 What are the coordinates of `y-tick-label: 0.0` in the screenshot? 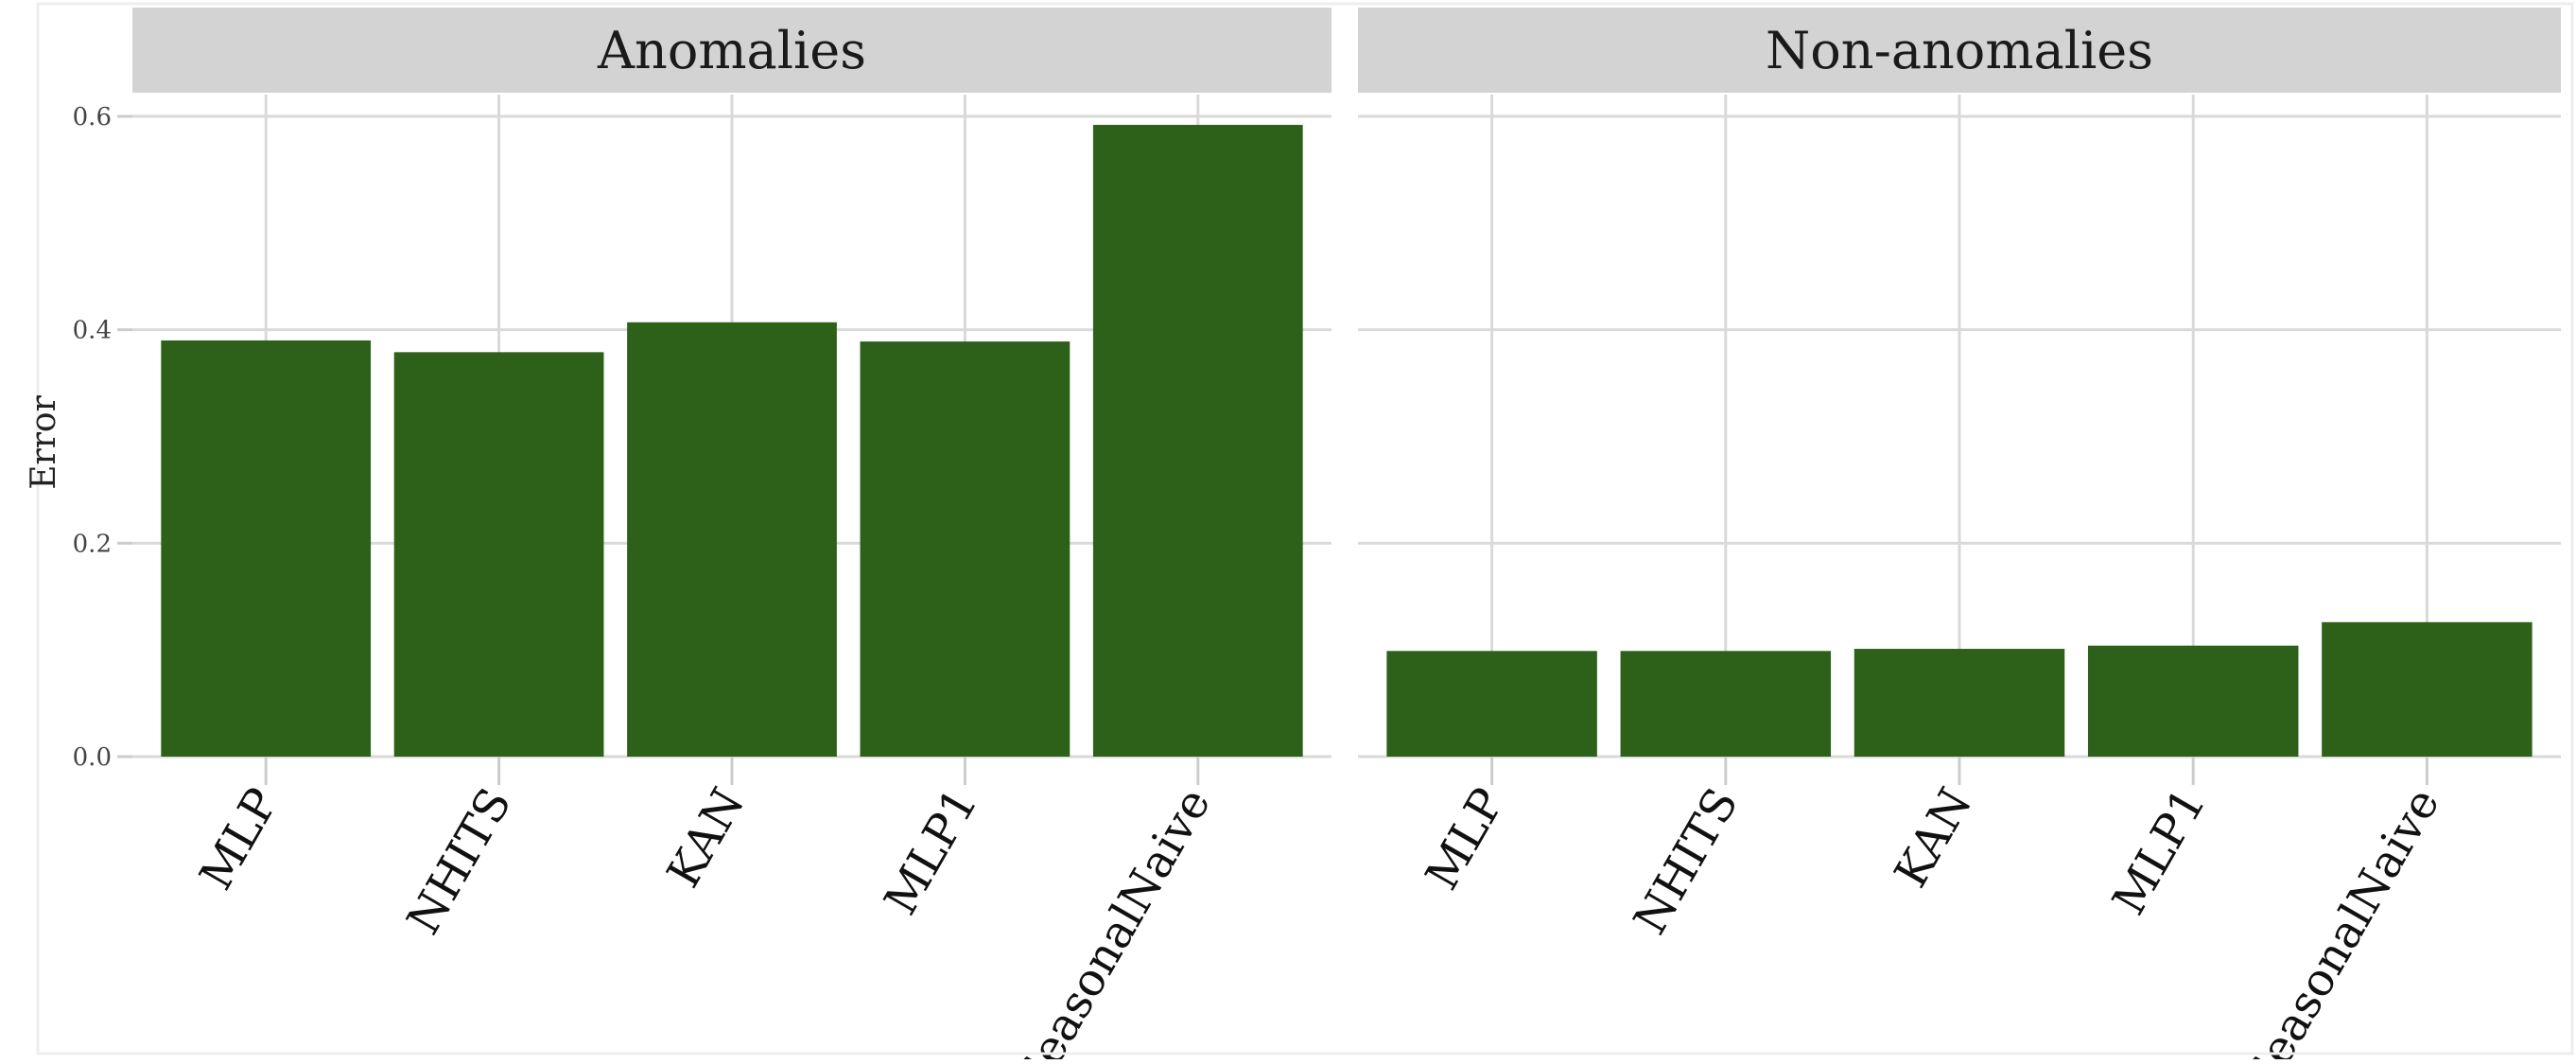 It's located at (92, 757).